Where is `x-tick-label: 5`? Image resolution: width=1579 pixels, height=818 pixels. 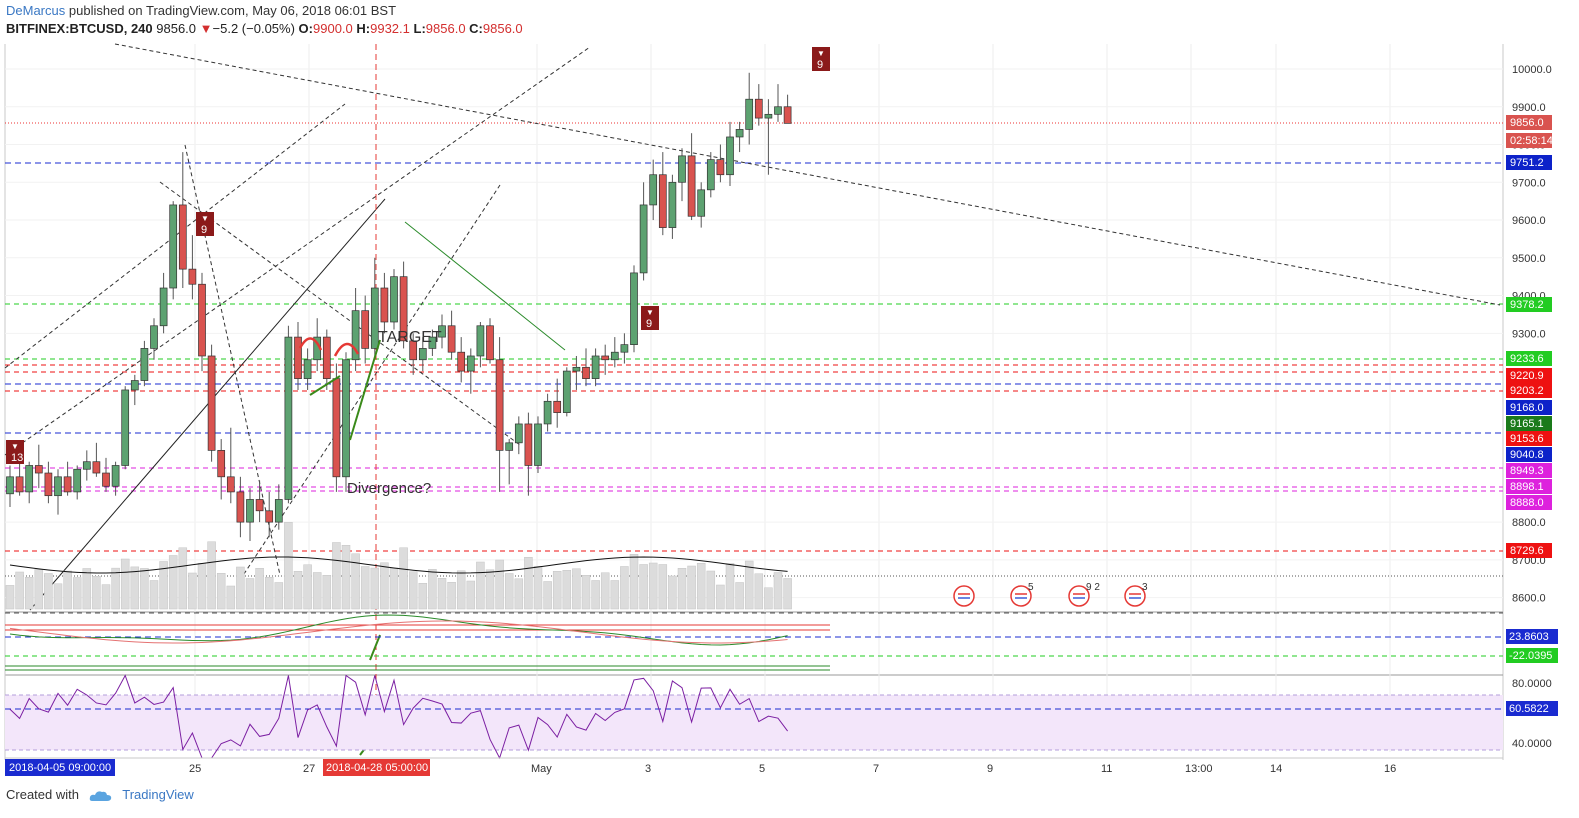 x-tick-label: 5 is located at coordinates (762, 769).